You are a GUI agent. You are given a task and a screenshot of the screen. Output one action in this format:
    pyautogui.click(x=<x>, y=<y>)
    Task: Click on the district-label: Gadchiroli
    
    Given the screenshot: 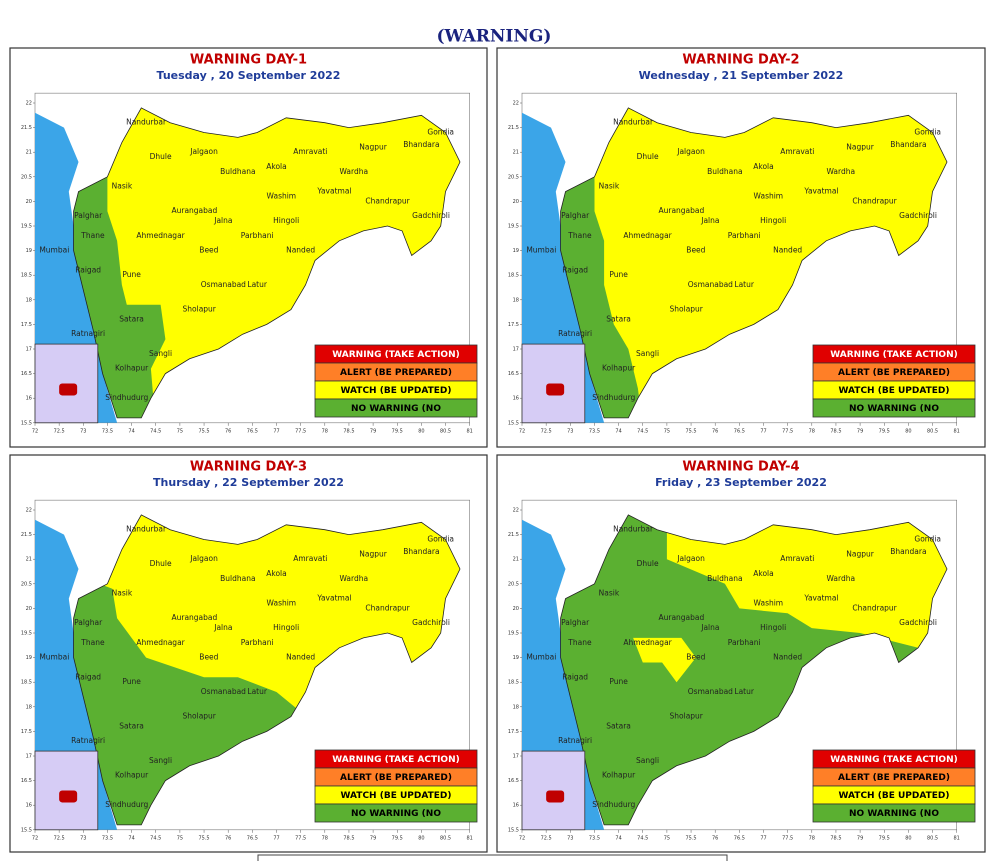 What is the action you would take?
    pyautogui.click(x=918, y=622)
    